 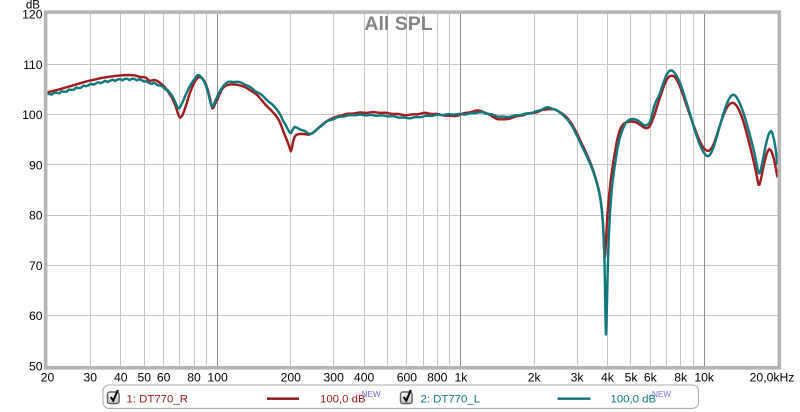 I want to click on svg-text: 800, so click(x=437, y=378).